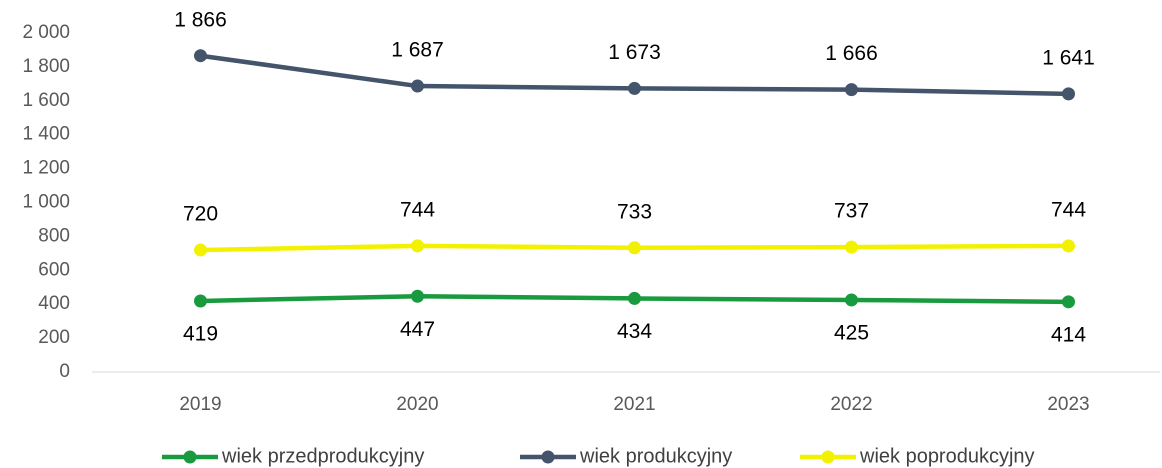  Describe the element at coordinates (46, 168) in the screenshot. I see `y-tick-label: 1 200` at that location.